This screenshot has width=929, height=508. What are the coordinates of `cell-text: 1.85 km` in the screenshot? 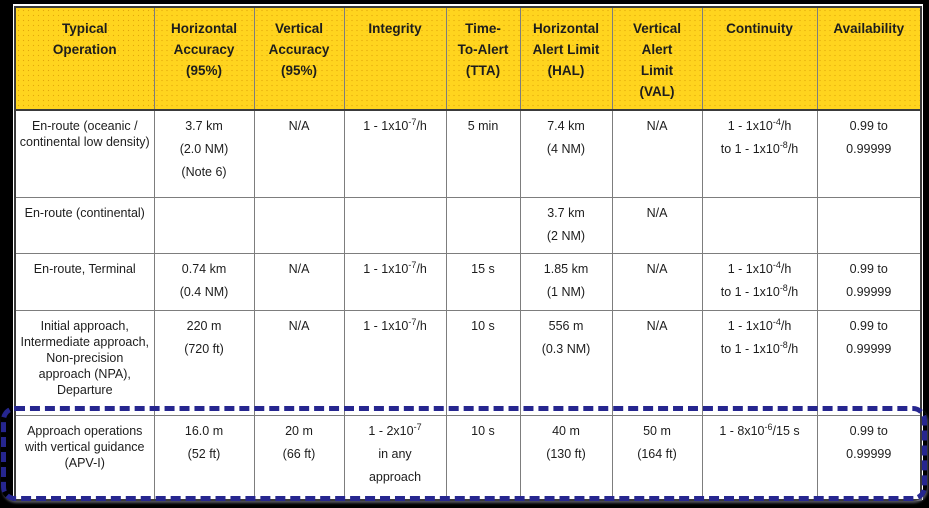 It's located at (566, 268).